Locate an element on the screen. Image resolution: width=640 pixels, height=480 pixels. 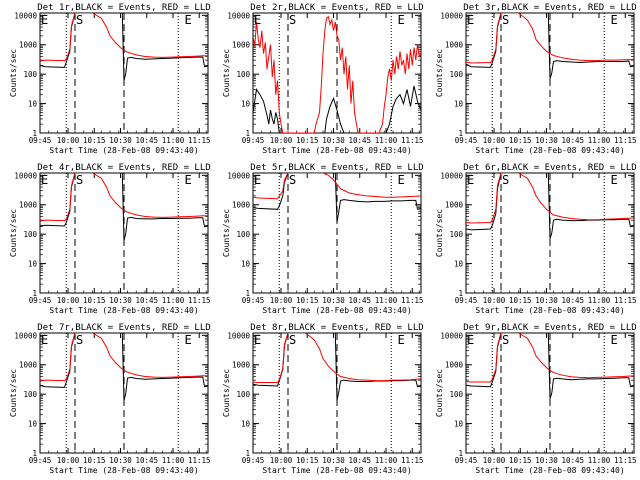
chart-title: Det 8r,BLACK = Events, RED = LLD is located at coordinates (336, 328).